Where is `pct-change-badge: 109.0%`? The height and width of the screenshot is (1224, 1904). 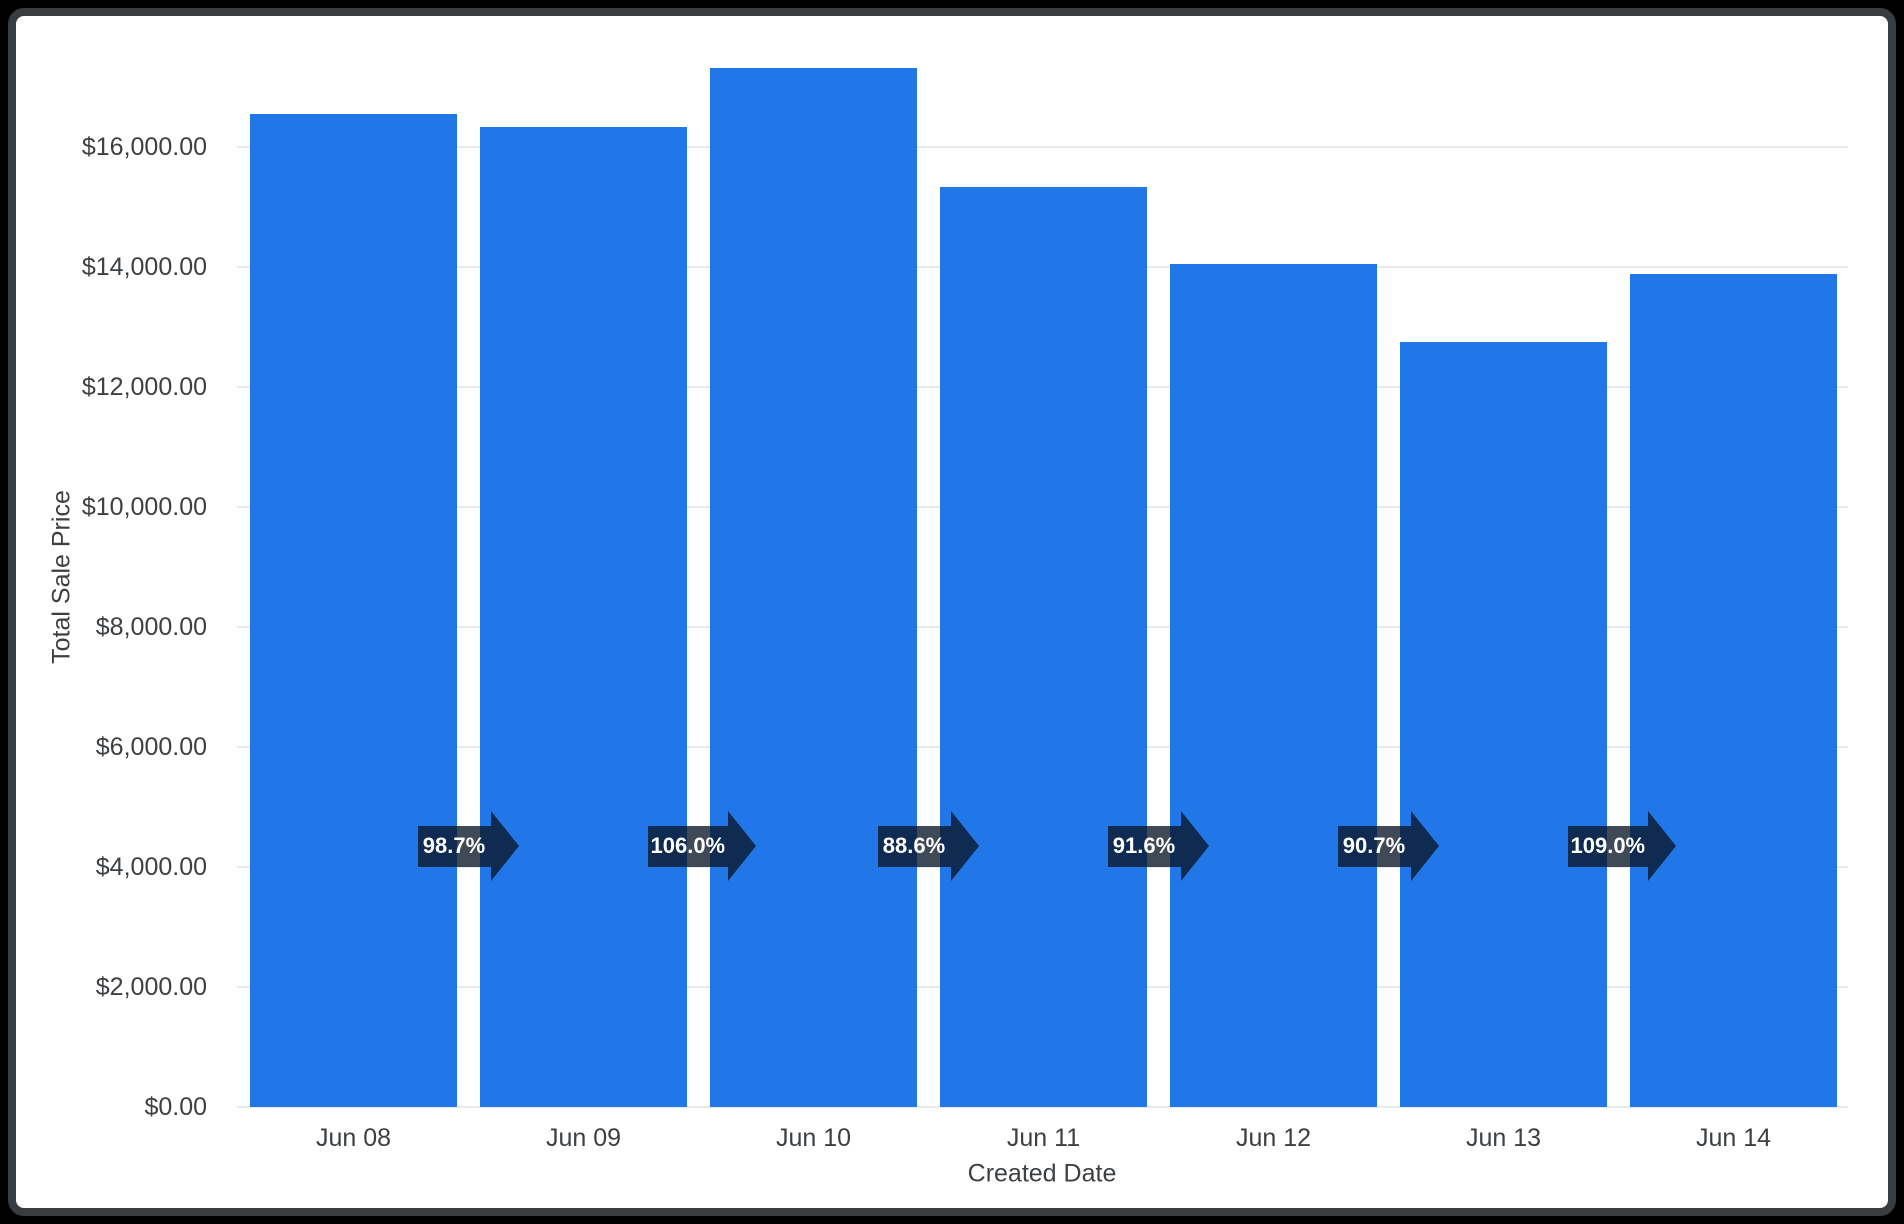 pct-change-badge: 109.0% is located at coordinates (1622, 846).